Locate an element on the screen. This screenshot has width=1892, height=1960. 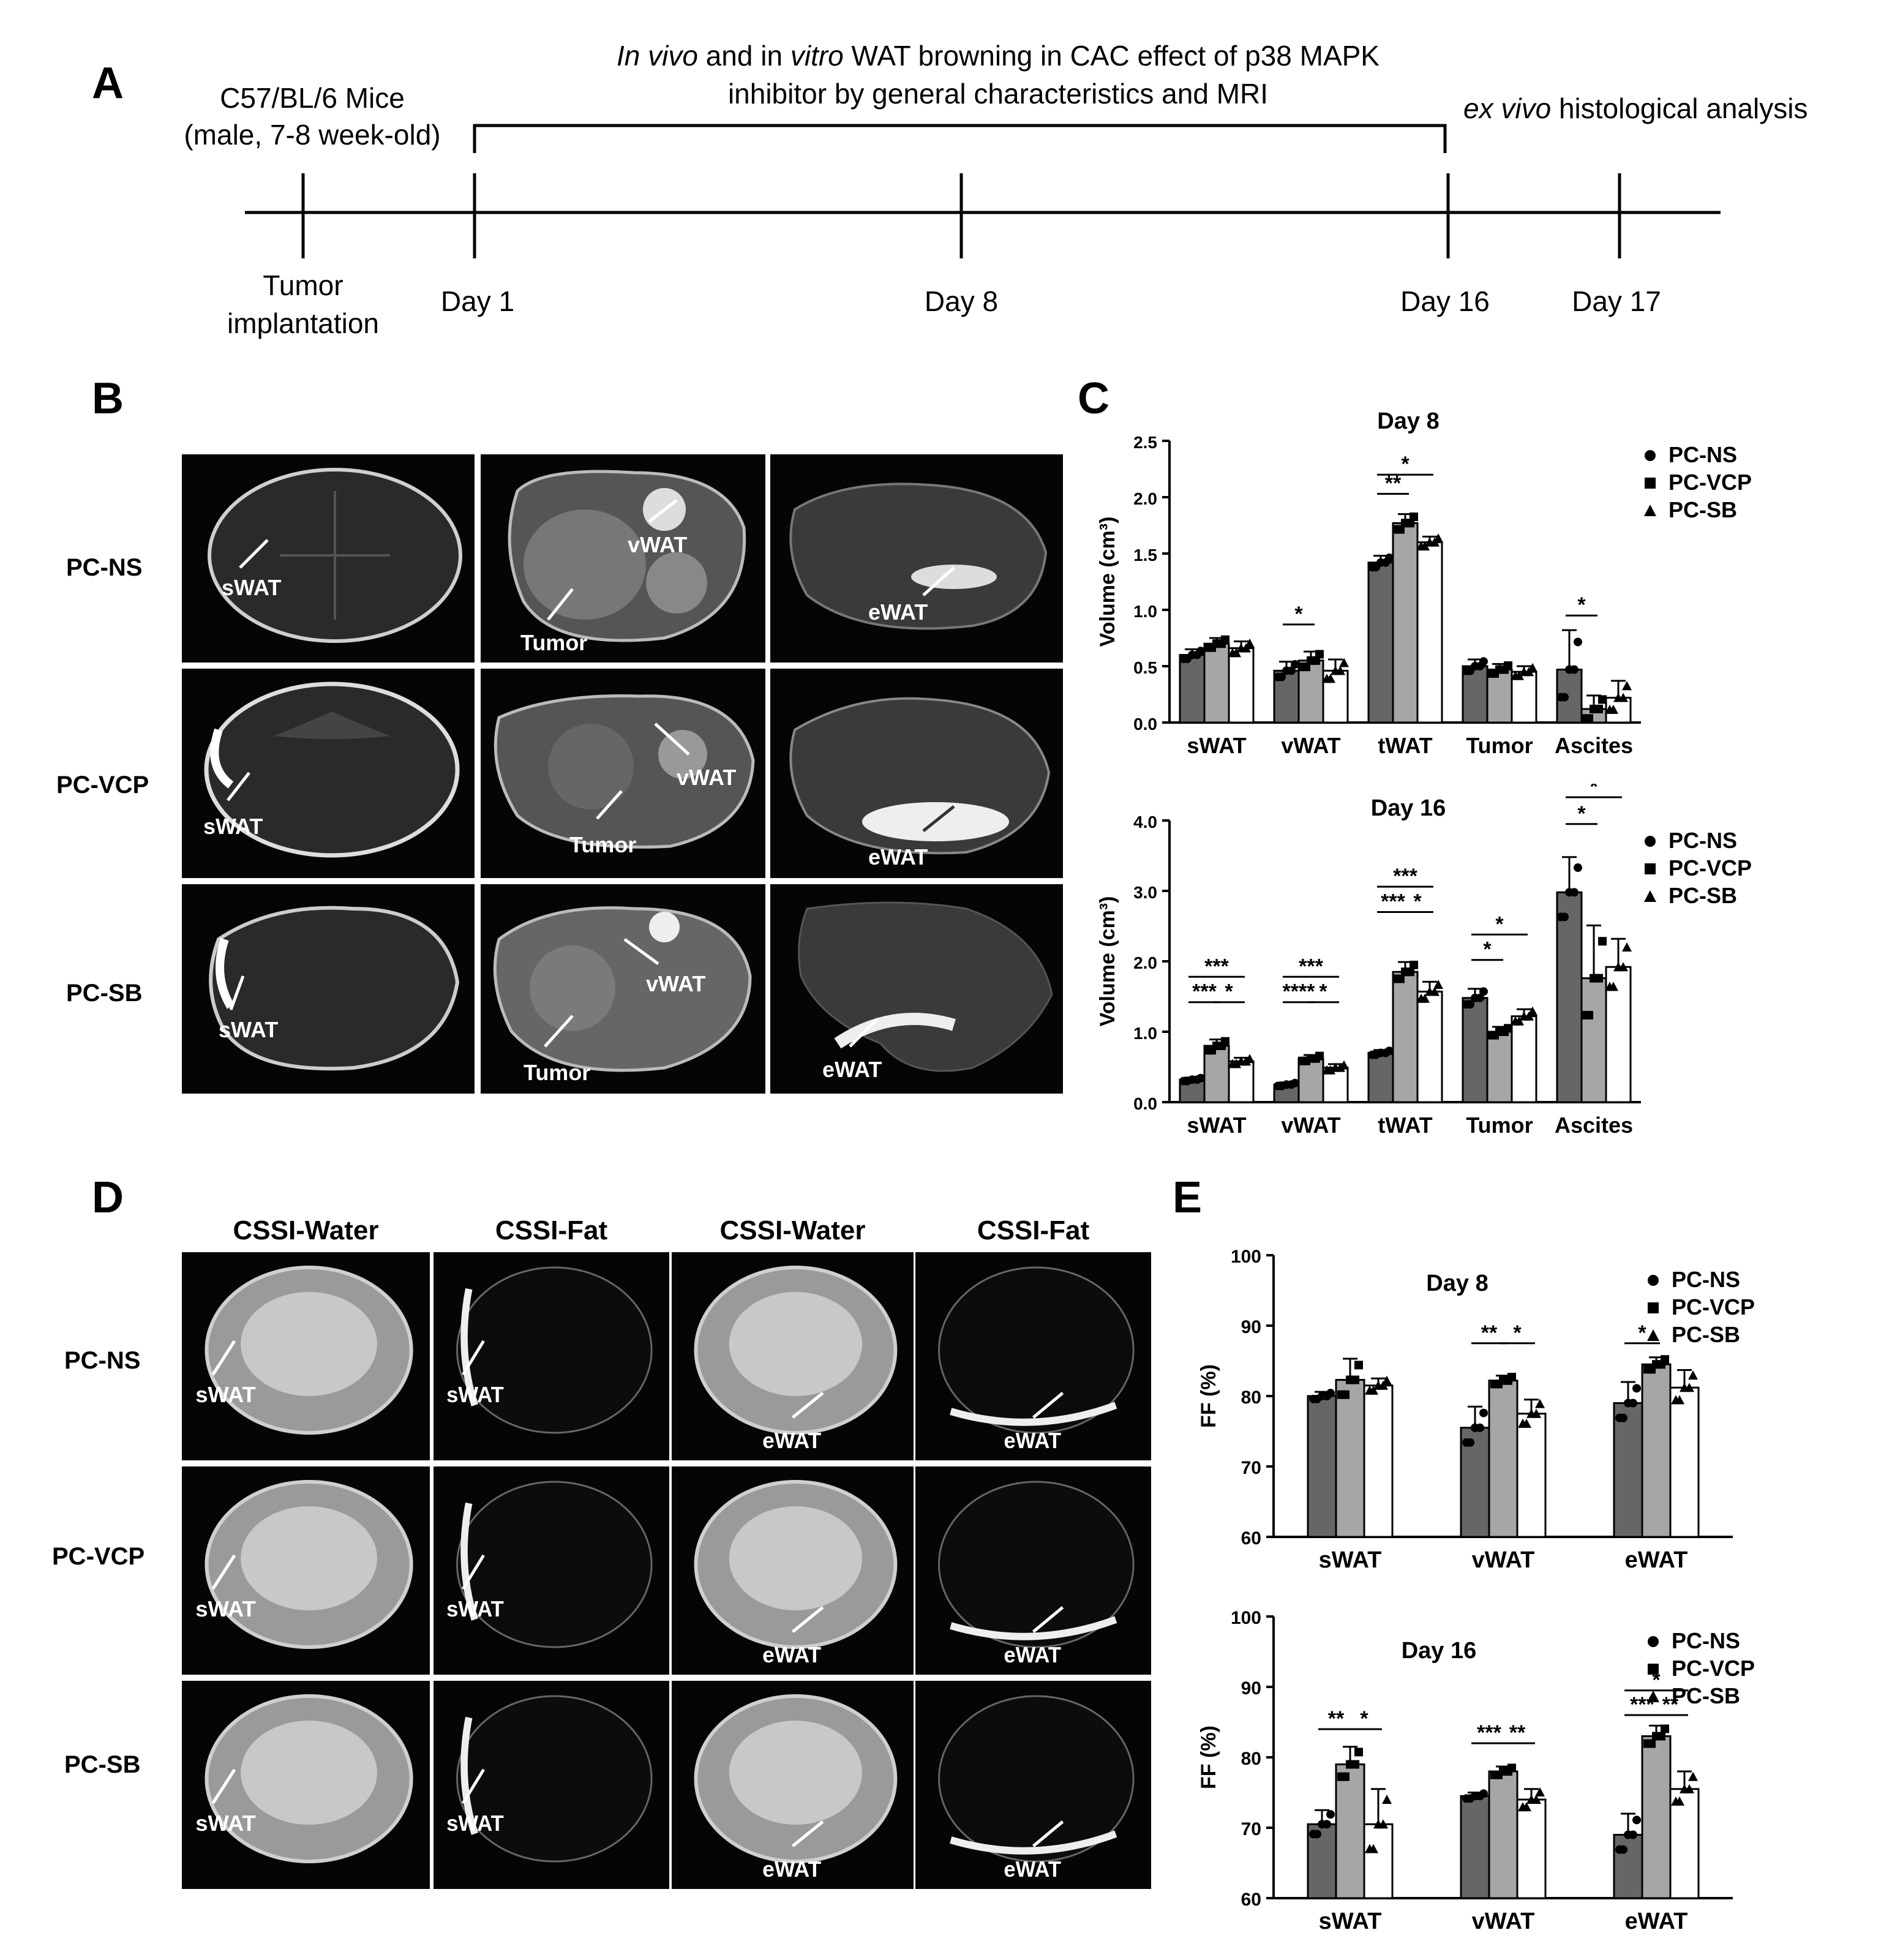
y-tick-label: 100 is located at coordinates (1246, 1618).